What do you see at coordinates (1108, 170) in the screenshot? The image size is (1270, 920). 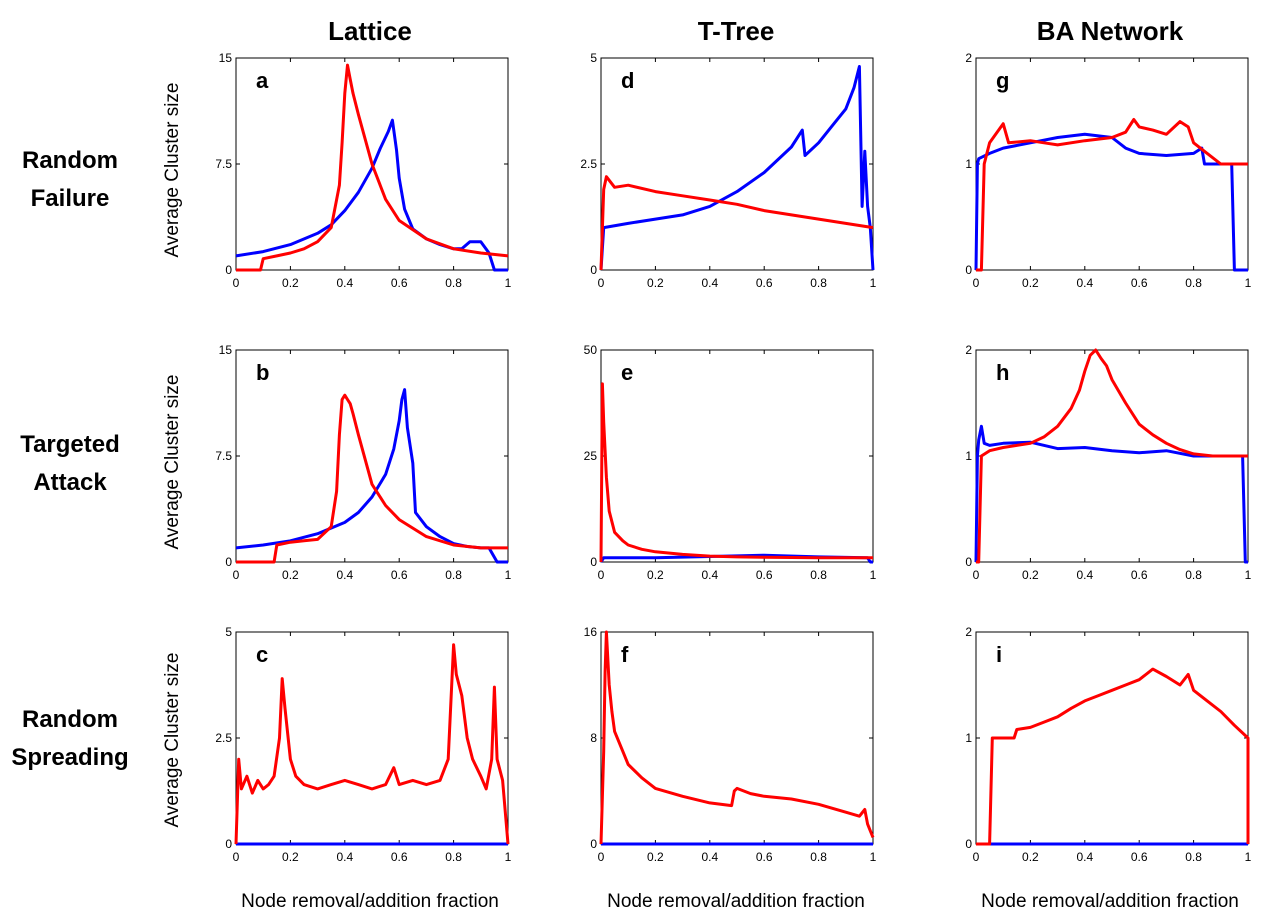 I see `panel-g: 0 0.2 0.4 0.6 0.8 1 0 1 2 g` at bounding box center [1108, 170].